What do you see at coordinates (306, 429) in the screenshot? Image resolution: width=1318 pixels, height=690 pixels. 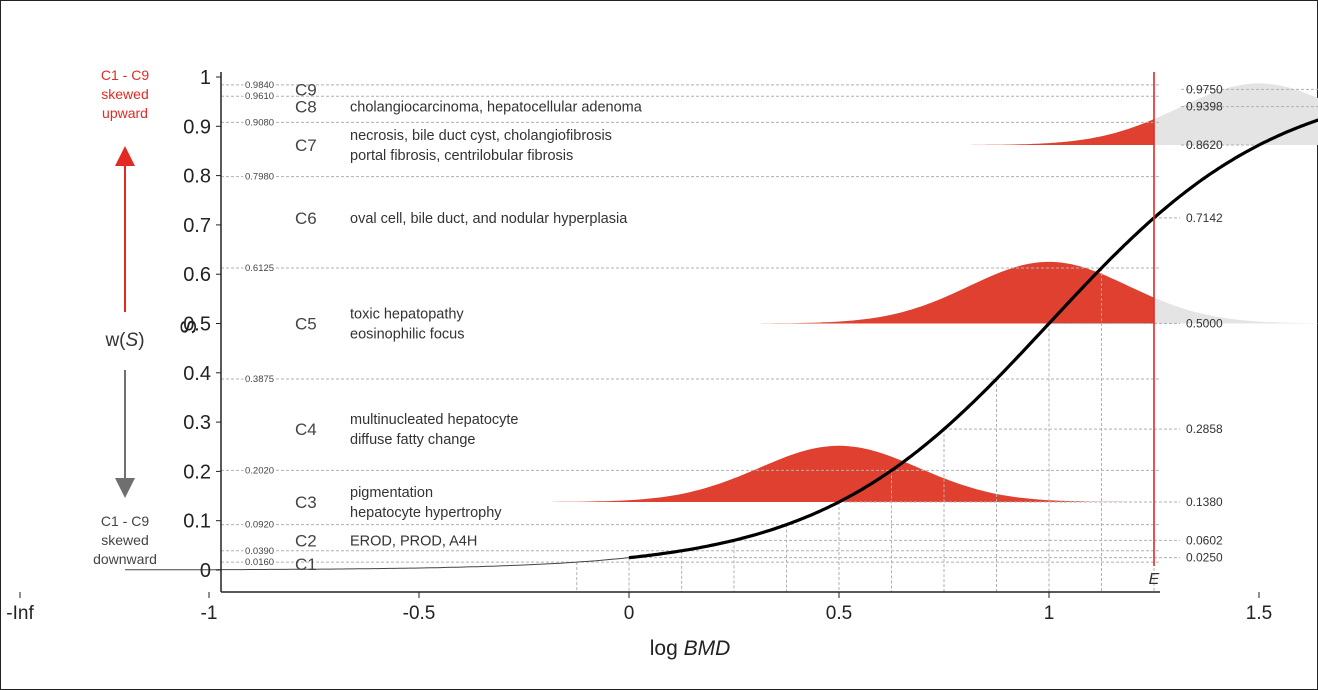 I see `category-code-c4: C4` at bounding box center [306, 429].